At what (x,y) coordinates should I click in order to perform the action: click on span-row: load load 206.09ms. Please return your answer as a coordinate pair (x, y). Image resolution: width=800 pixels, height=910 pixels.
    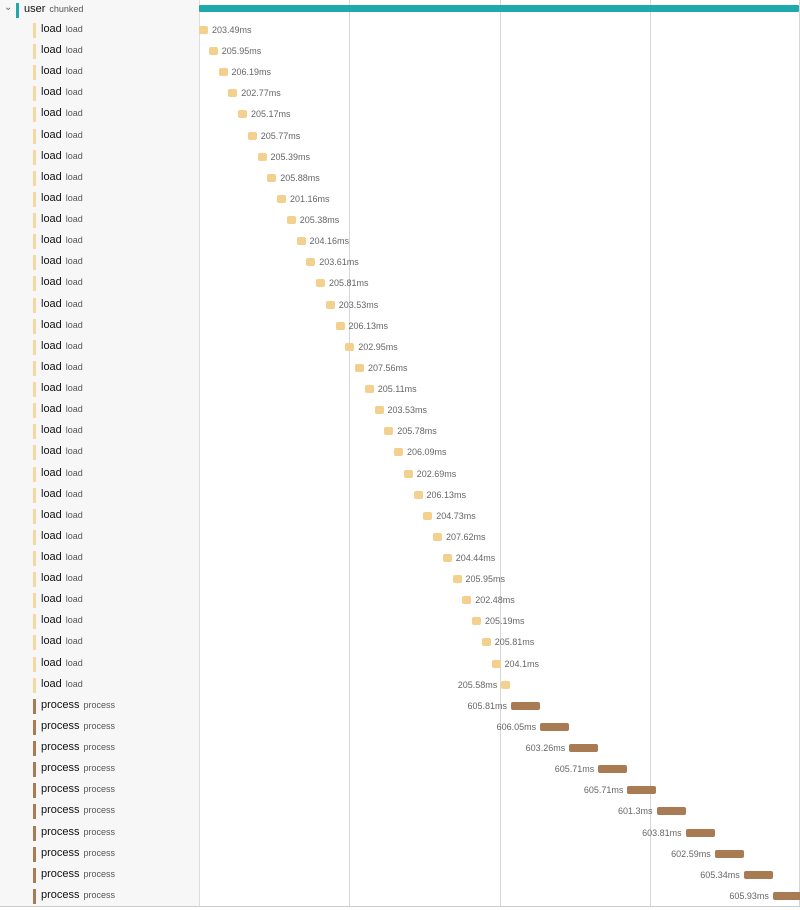
    Looking at the image, I should click on (400, 452).